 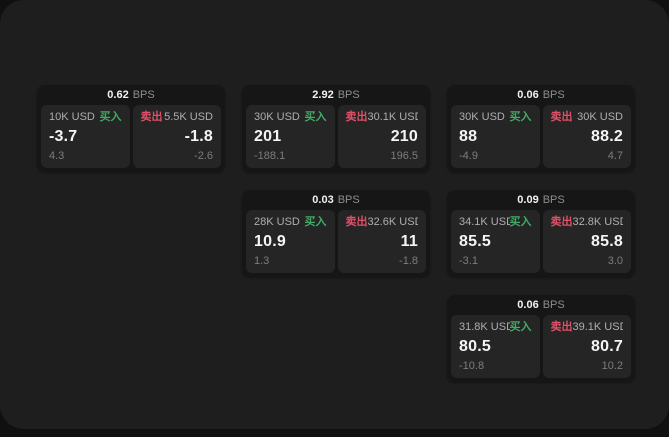 What do you see at coordinates (586, 346) in the screenshot?
I see `sell-panel: 卖出 39.1K USD 80.7 10.2` at bounding box center [586, 346].